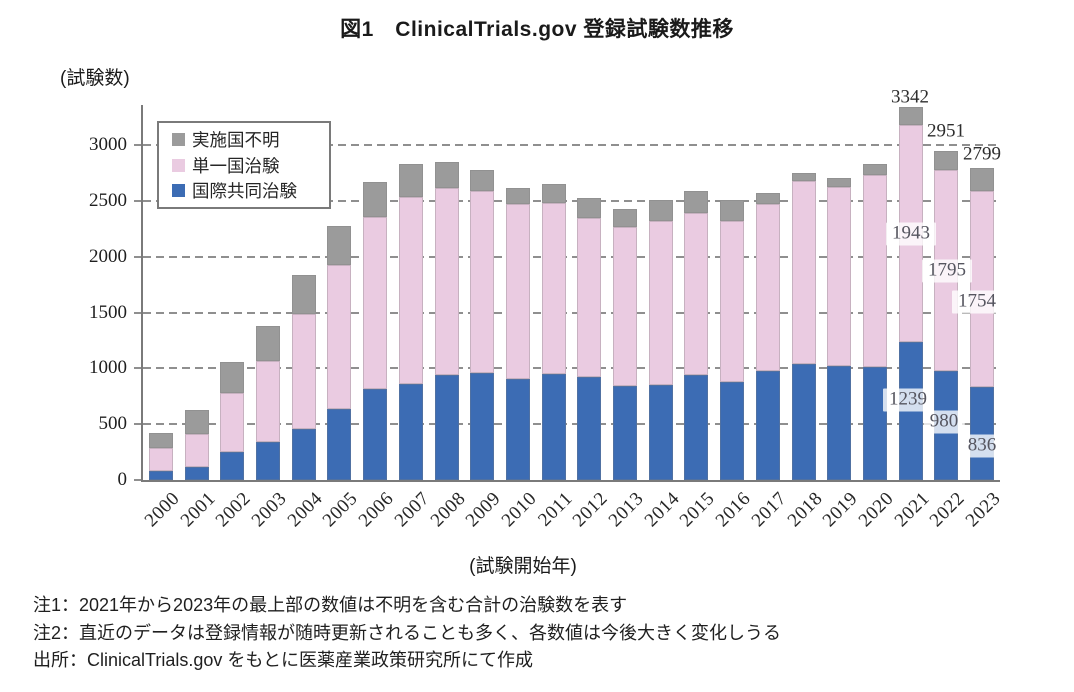 The image size is (1074, 692). Describe the element at coordinates (330, 605) in the screenshot. I see `note-line-1: 注1：2021年から2023年の最上部の数値は不明を含む合計の治験数を表す` at that location.